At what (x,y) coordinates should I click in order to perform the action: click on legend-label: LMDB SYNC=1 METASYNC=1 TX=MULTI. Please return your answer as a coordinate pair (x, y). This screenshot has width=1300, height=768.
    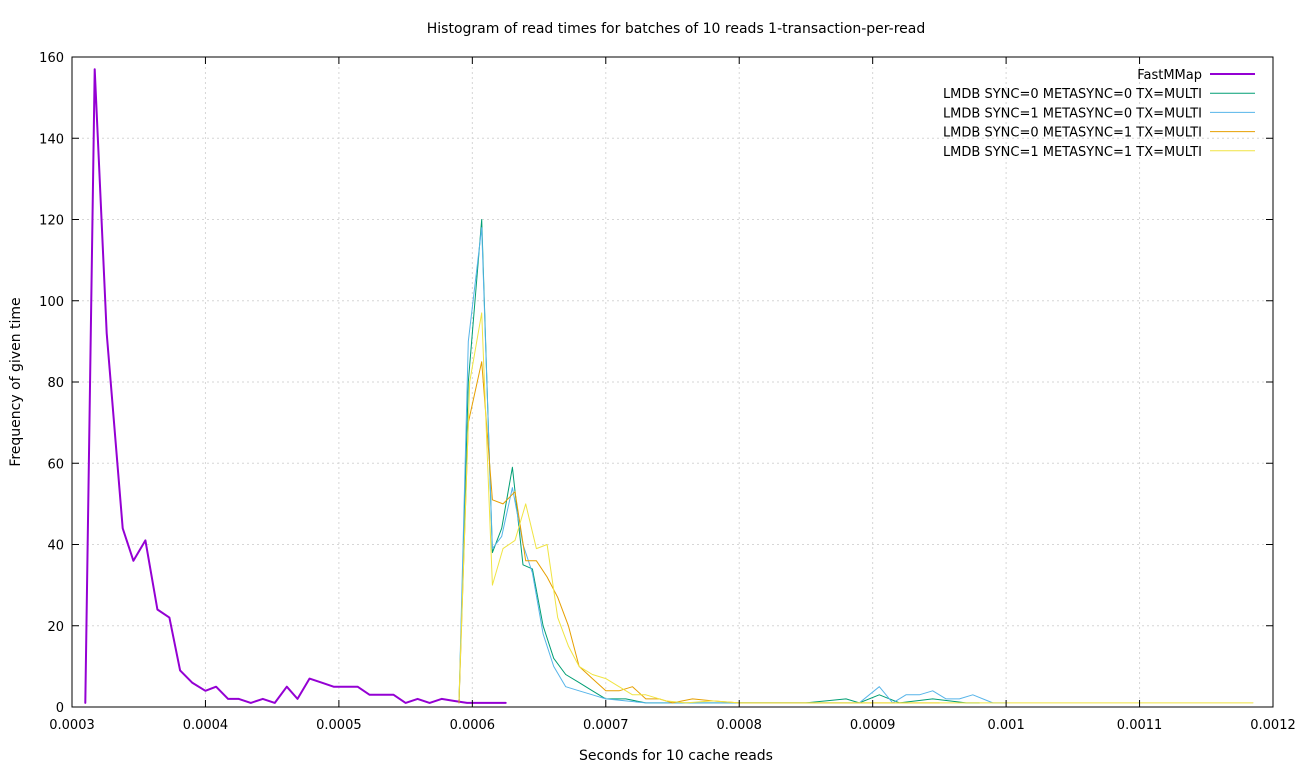
    Looking at the image, I should click on (1072, 152).